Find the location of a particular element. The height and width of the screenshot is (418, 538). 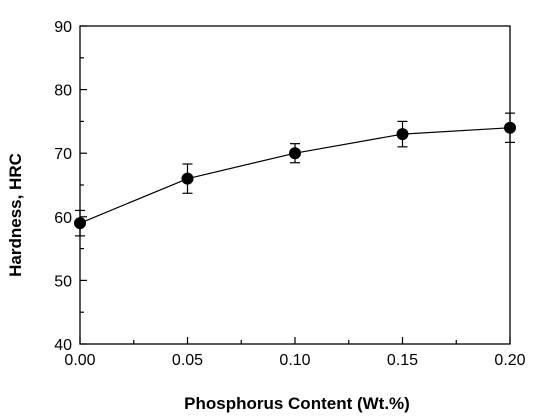

y-tick-label: 40 is located at coordinates (63, 345).